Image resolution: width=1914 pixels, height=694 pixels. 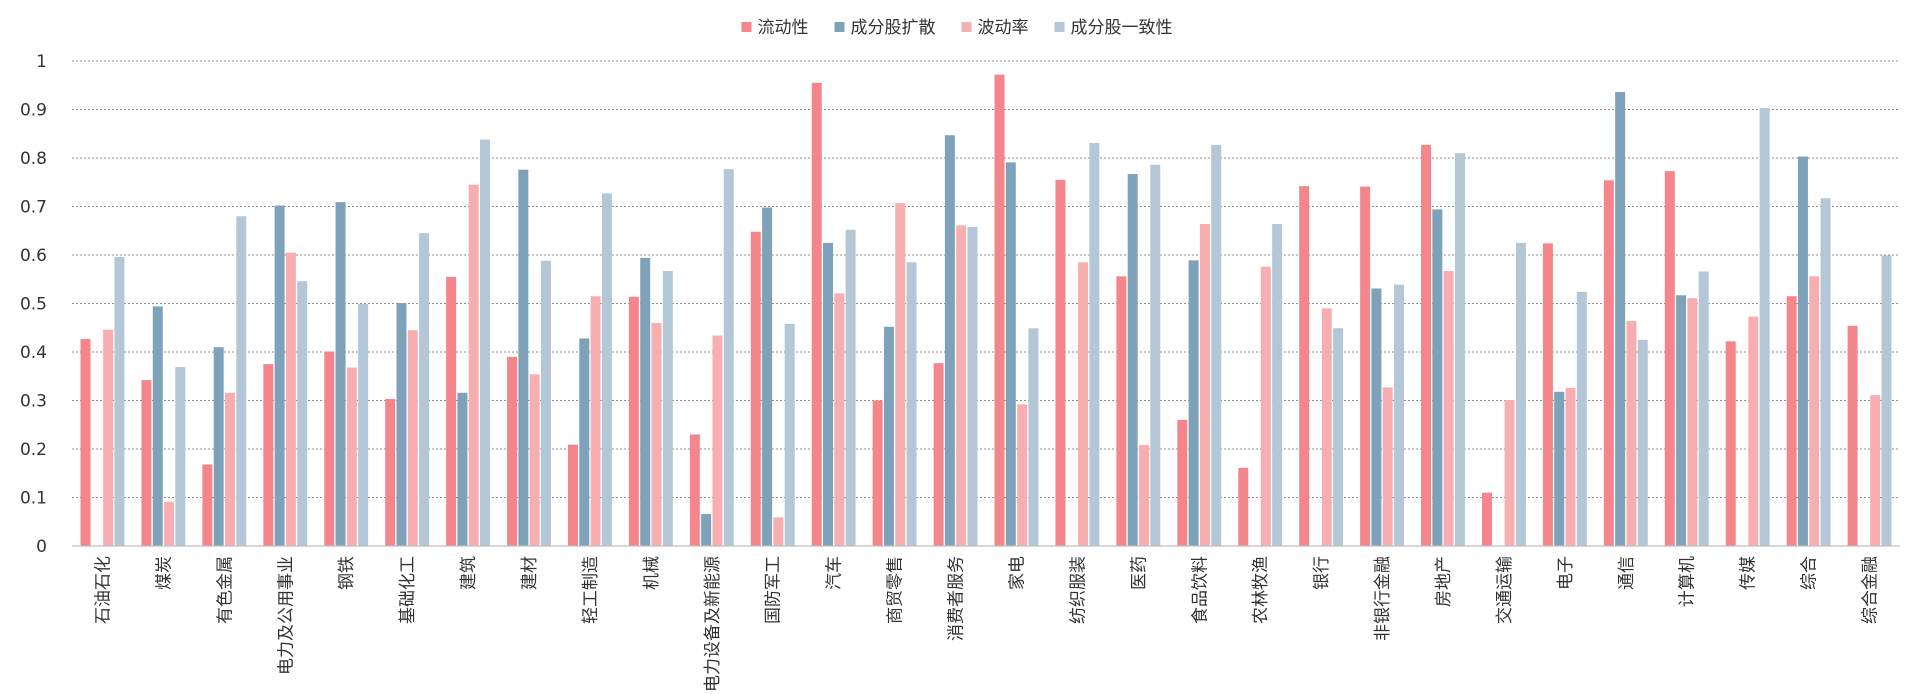 I want to click on legend-label: 波动率, so click(x=1003, y=28).